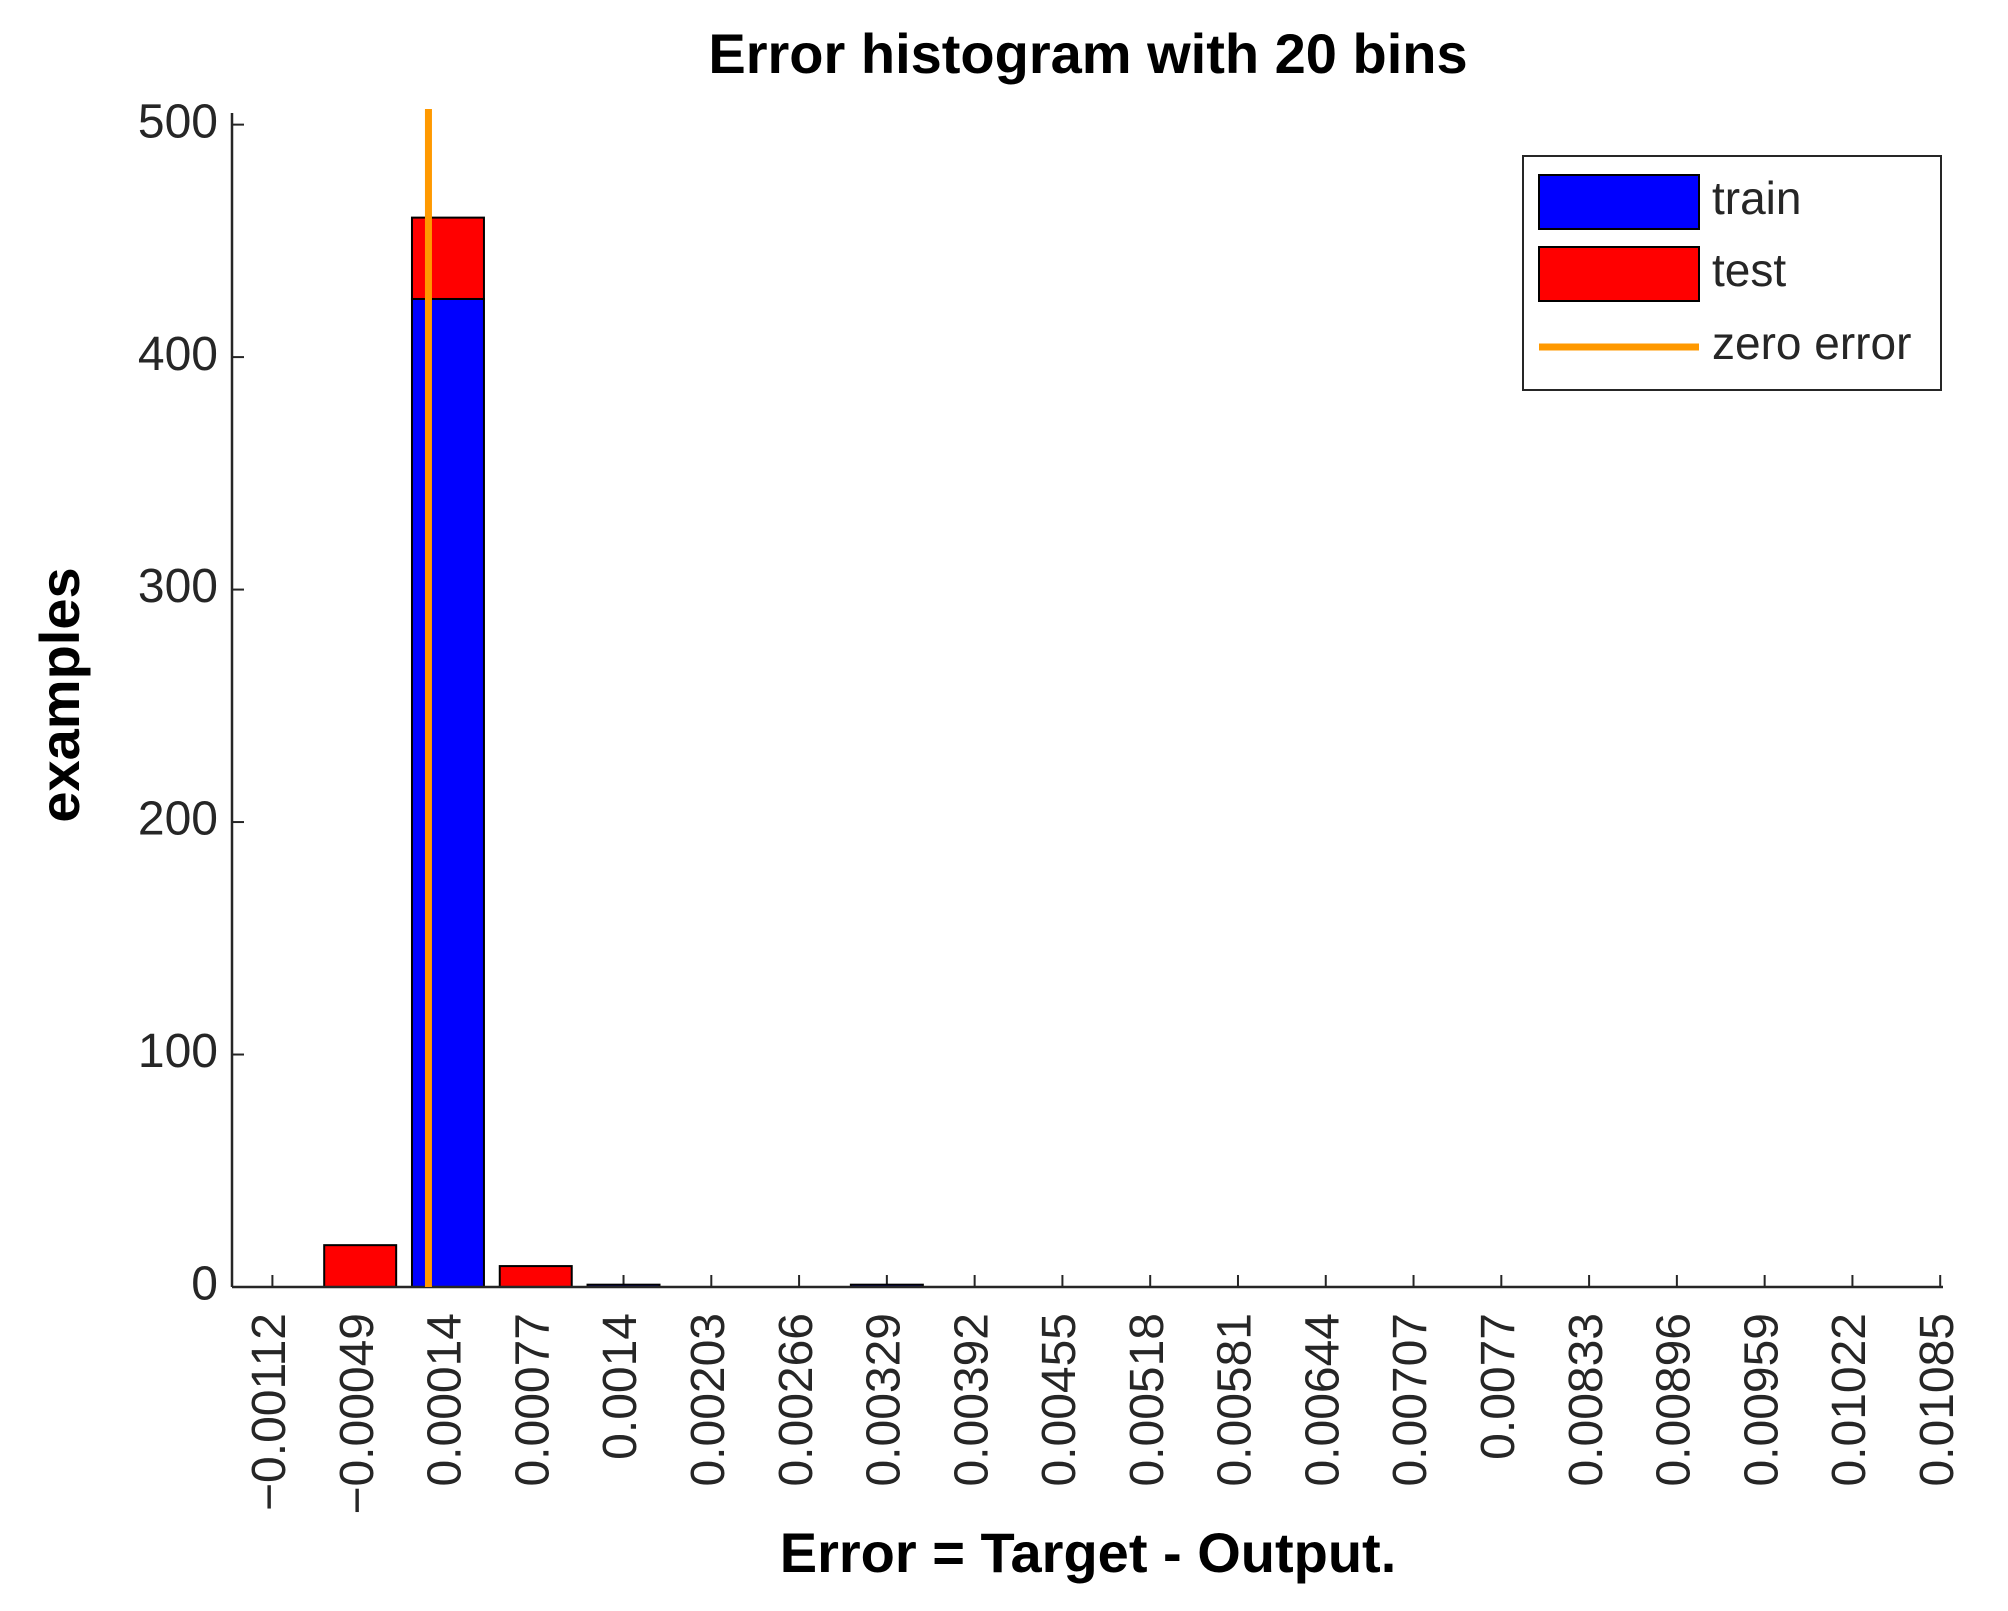 The image size is (2008, 1611). Describe the element at coordinates (1674, 1400) in the screenshot. I see `x-tick-label: 0.00896` at that location.